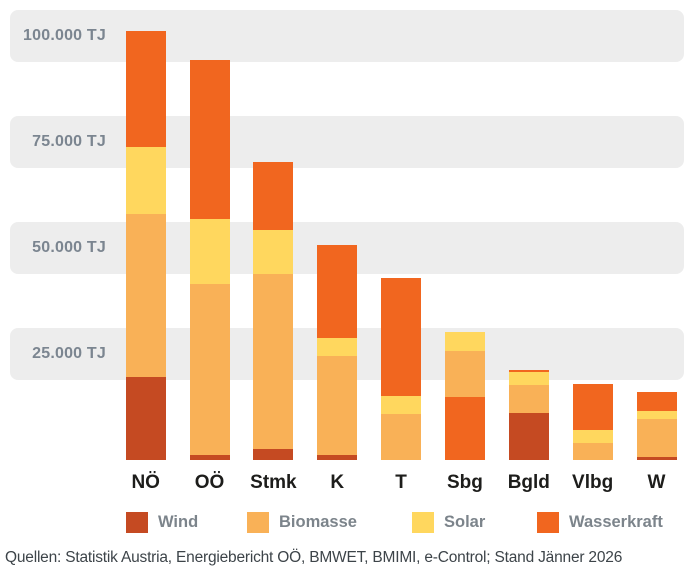 The width and height of the screenshot is (695, 577). What do you see at coordinates (318, 522) in the screenshot?
I see `legend-label: Biomasse` at bounding box center [318, 522].